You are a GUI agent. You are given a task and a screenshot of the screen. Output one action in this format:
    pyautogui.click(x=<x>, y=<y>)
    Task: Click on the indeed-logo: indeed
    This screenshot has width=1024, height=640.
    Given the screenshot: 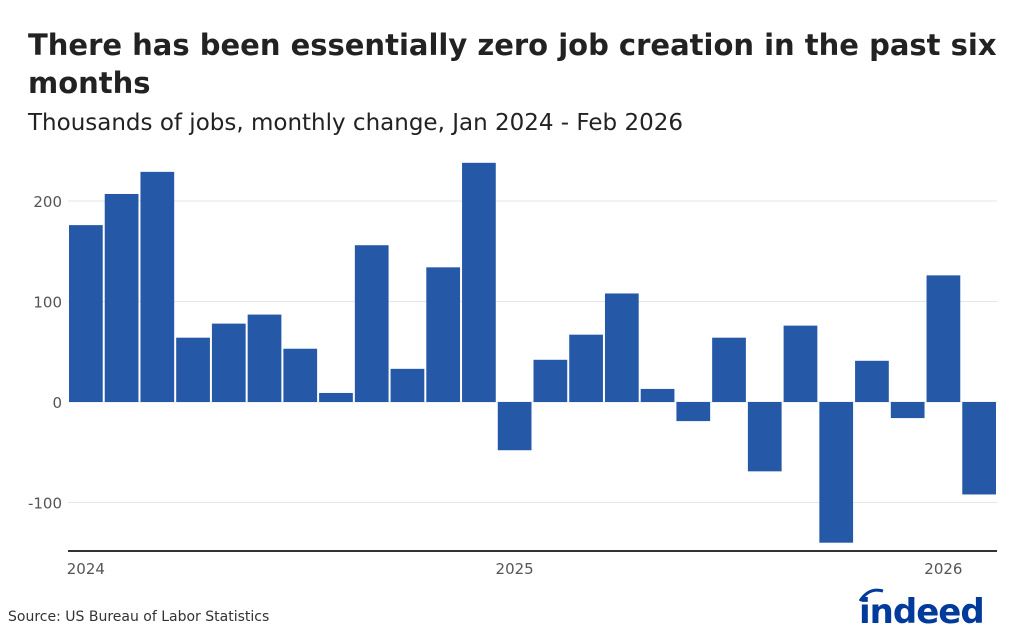 What is the action you would take?
    pyautogui.click(x=921, y=609)
    